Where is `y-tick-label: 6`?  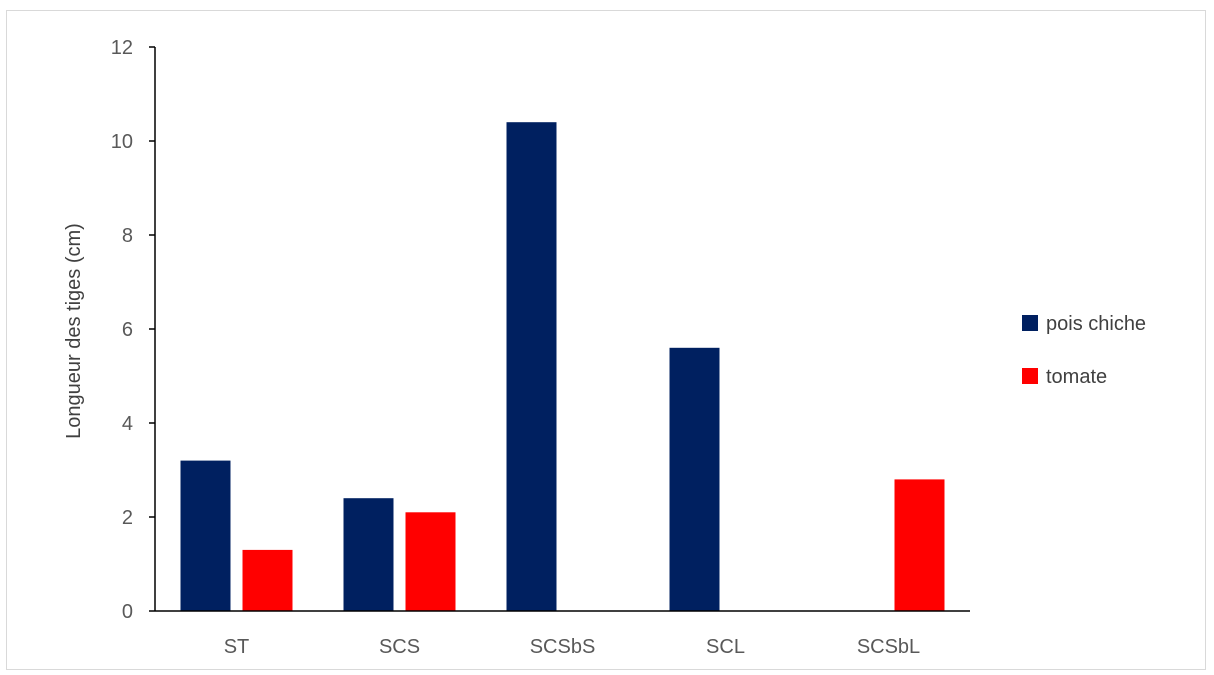 y-tick-label: 6 is located at coordinates (127, 330).